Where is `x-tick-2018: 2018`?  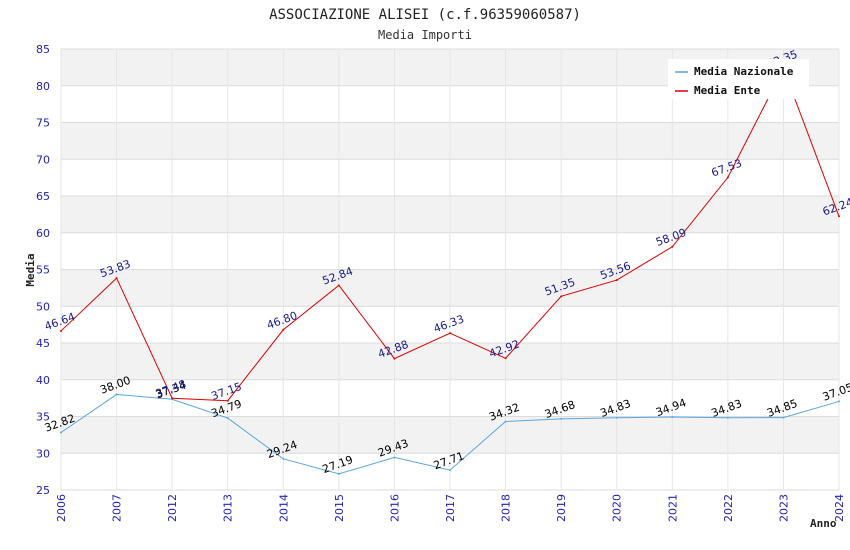
x-tick-2018: 2018 is located at coordinates (506, 508).